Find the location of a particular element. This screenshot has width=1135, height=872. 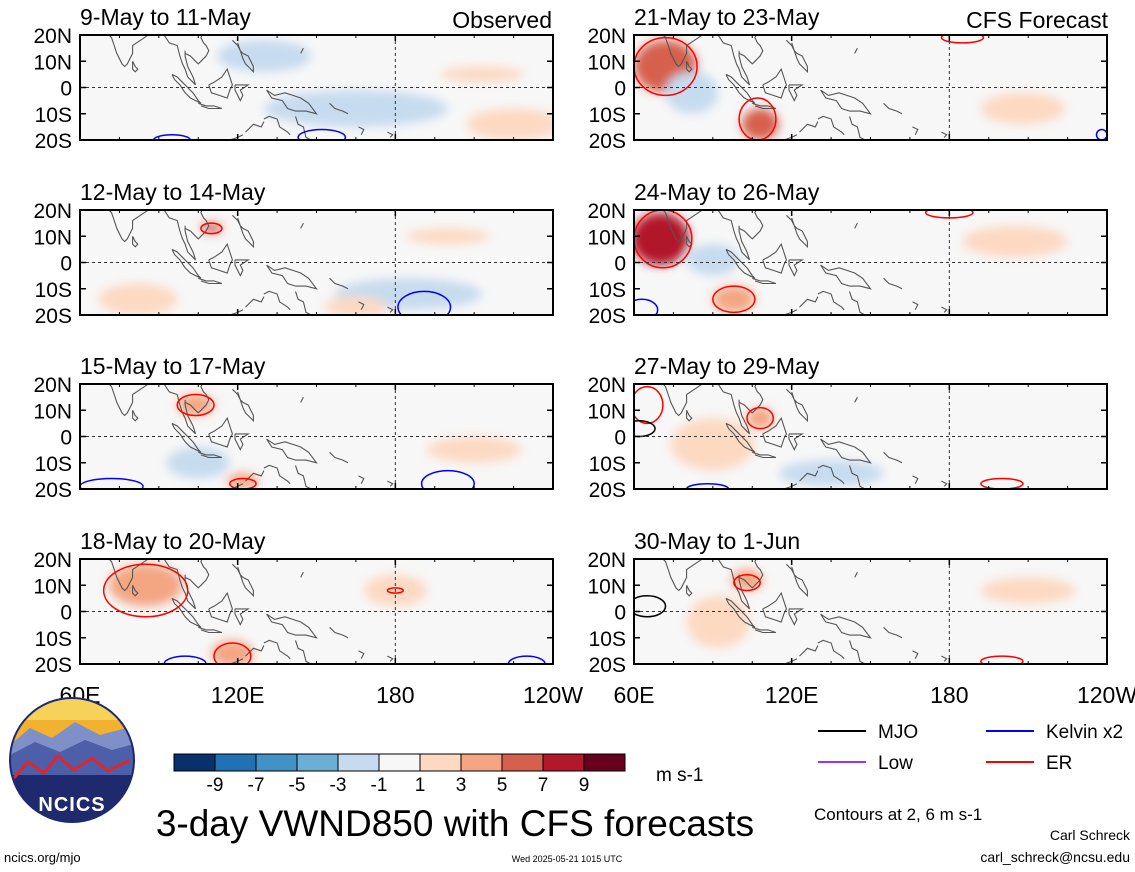

footer-email: carl_schreck@ncsu.edu is located at coordinates (1055, 857).